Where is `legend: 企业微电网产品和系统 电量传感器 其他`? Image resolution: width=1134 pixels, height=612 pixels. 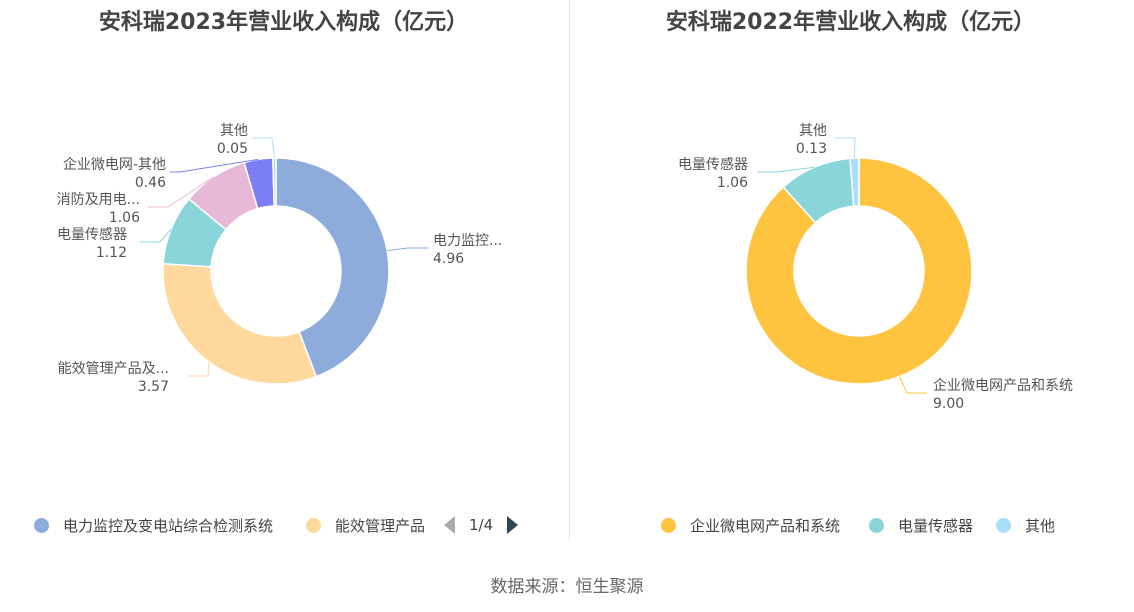 legend: 企业微电网产品和系统 电量传感器 其他 is located at coordinates (850, 525).